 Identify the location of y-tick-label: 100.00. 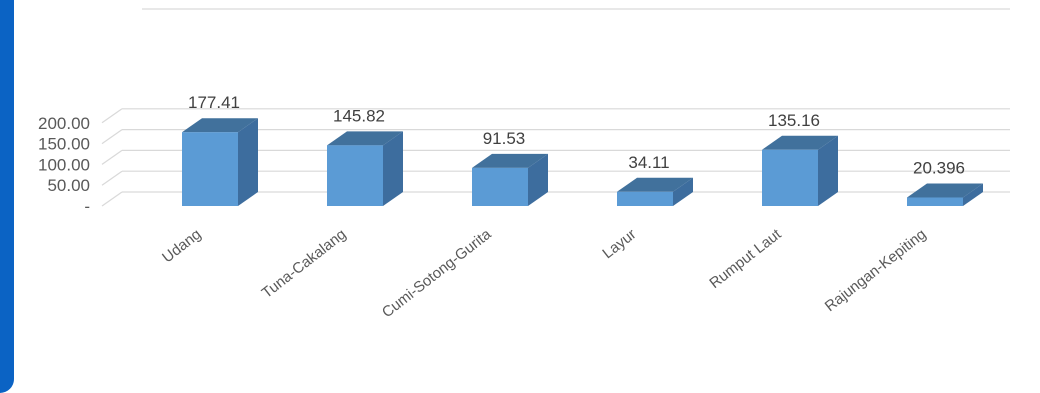
(64, 164).